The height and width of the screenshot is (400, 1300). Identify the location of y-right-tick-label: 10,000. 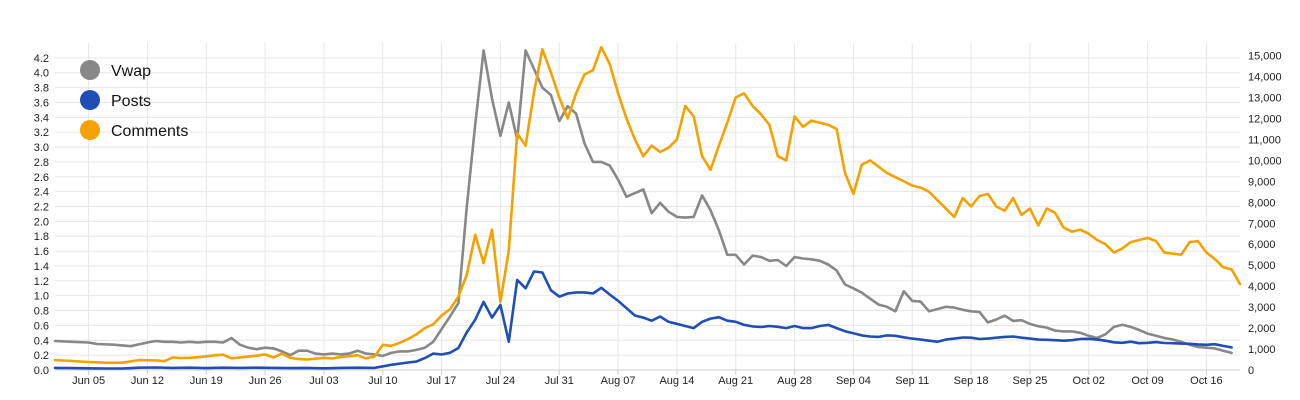
(1265, 161).